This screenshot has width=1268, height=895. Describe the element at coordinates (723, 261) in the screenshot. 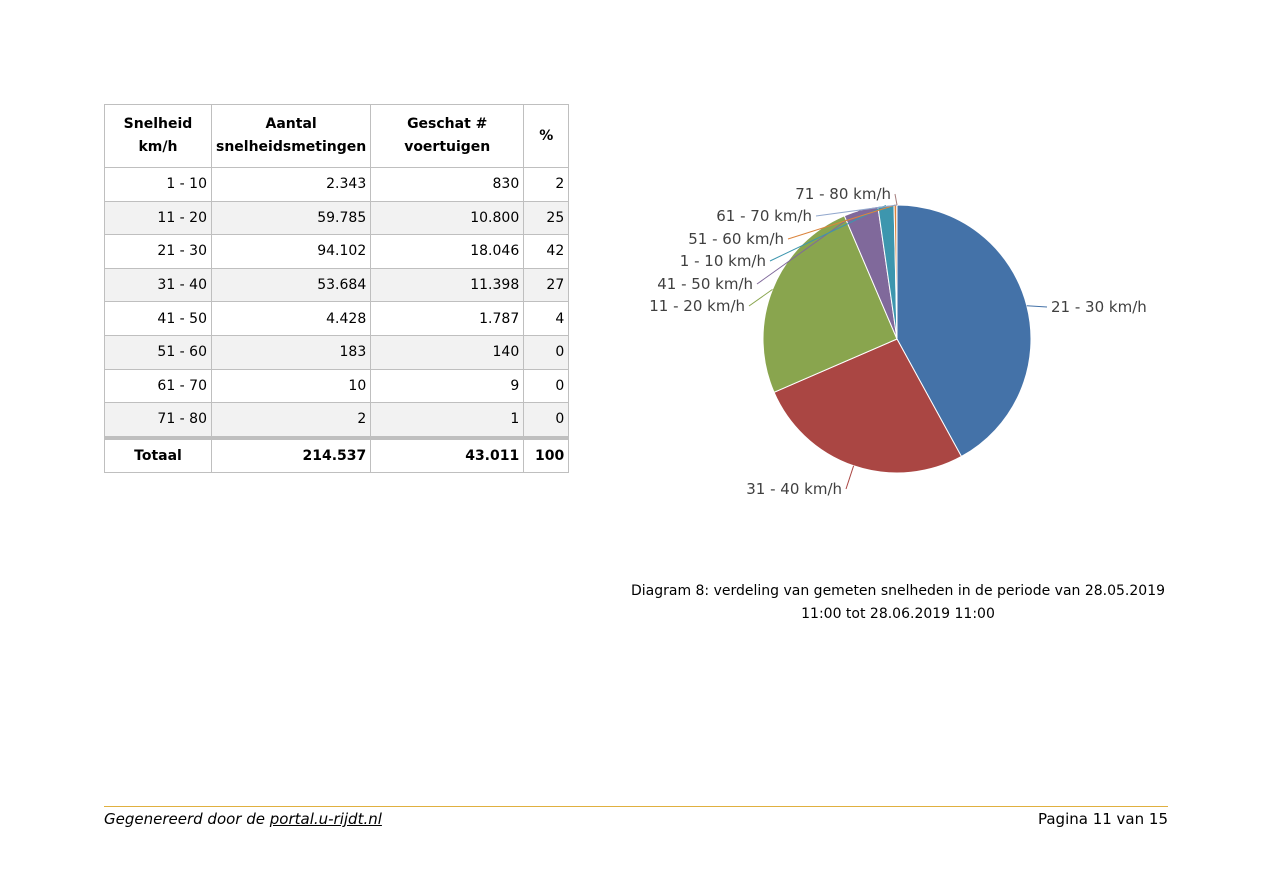

I see `pie-label: 1 - 10 km/h` at that location.